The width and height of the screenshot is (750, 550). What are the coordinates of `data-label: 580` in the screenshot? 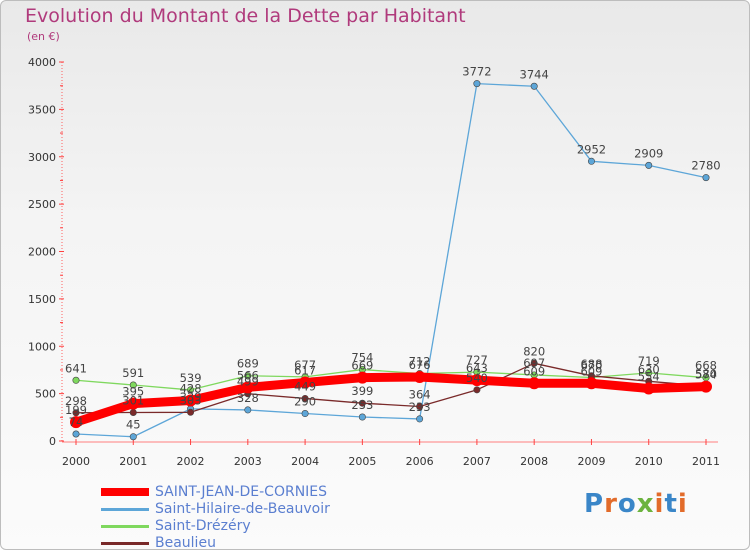 It's located at (706, 374).